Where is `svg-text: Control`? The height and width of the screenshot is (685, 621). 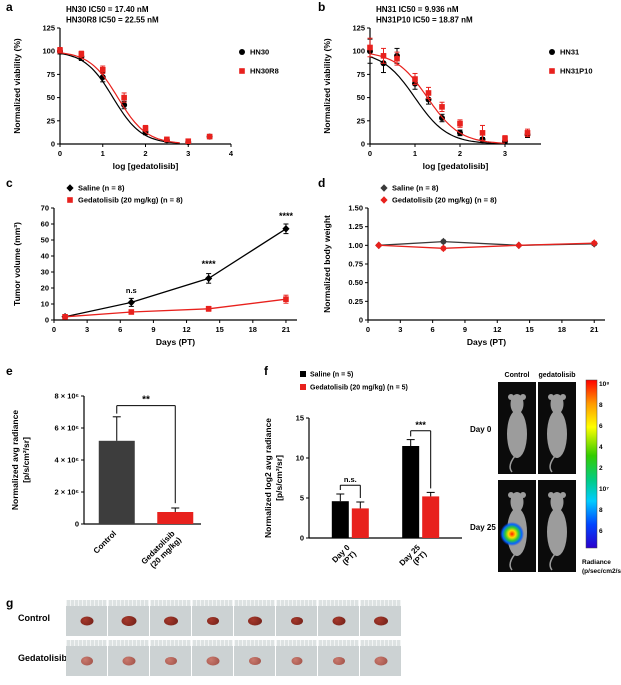 svg-text: Control is located at coordinates (105, 542).